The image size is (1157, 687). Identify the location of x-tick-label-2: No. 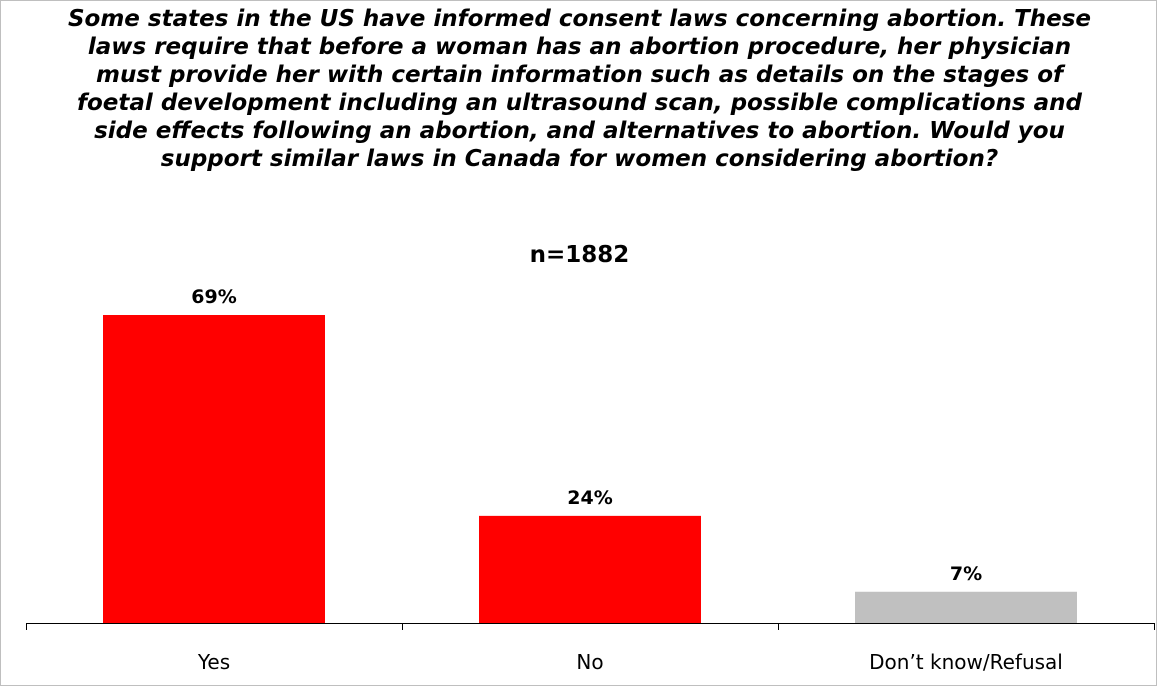
(589, 662).